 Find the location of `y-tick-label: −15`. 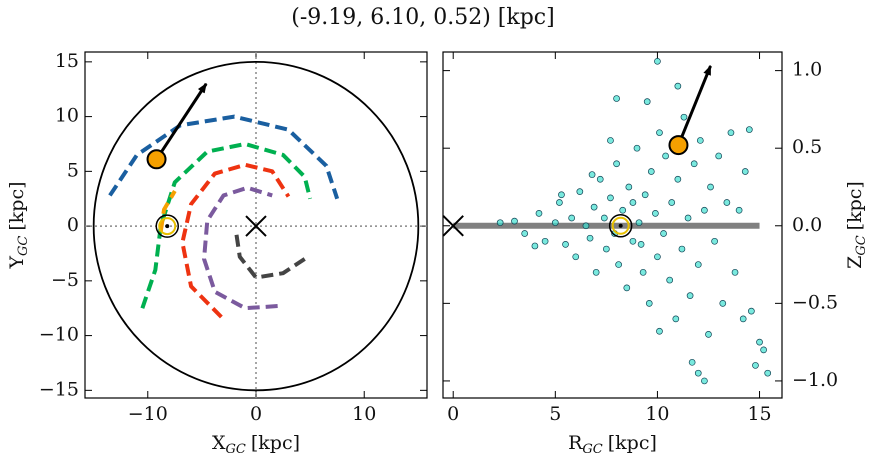

y-tick-label: −15 is located at coordinates (59, 389).